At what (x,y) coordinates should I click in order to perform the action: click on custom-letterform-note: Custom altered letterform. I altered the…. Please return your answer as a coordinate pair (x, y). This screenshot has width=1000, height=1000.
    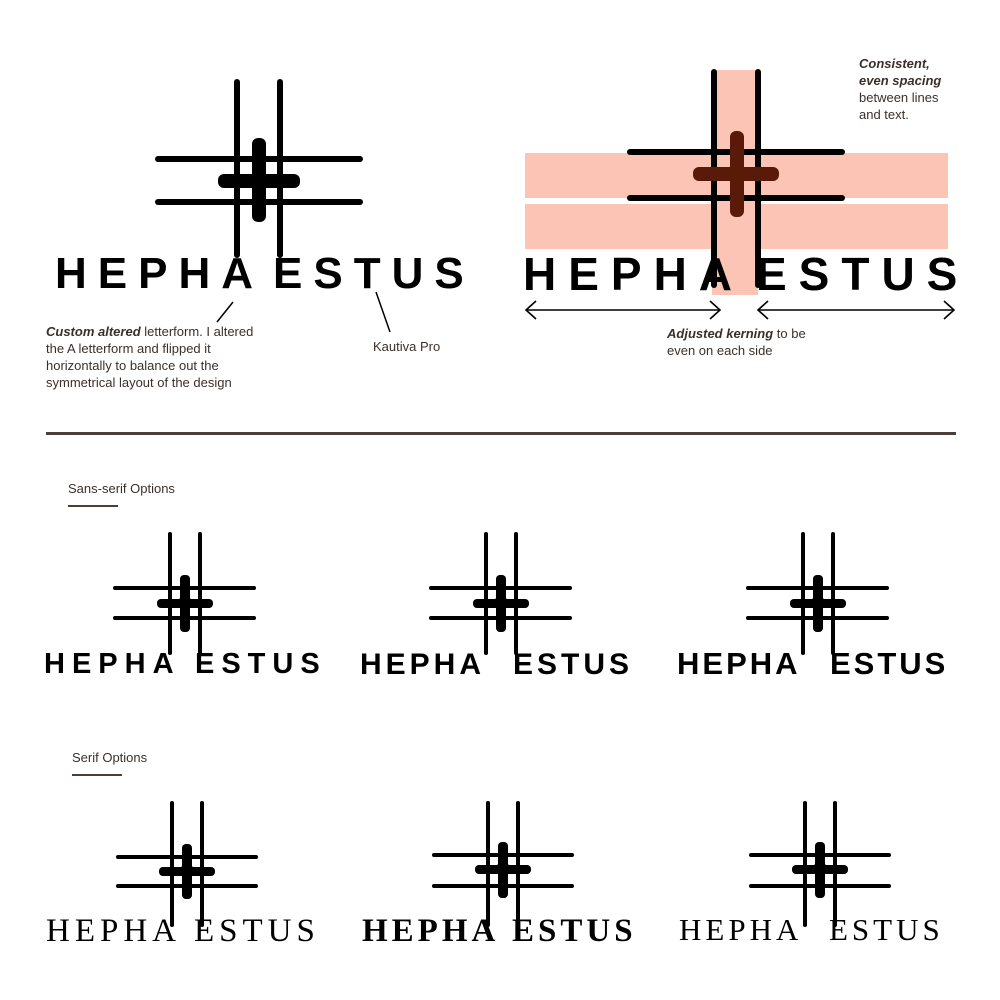
    Looking at the image, I should click on (150, 357).